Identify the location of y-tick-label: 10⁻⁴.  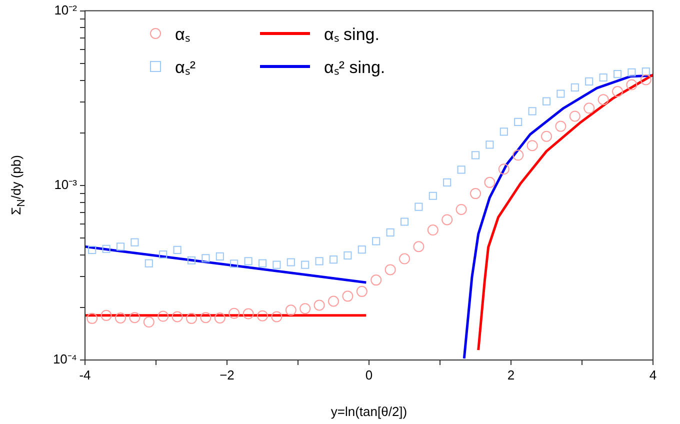
(64, 359).